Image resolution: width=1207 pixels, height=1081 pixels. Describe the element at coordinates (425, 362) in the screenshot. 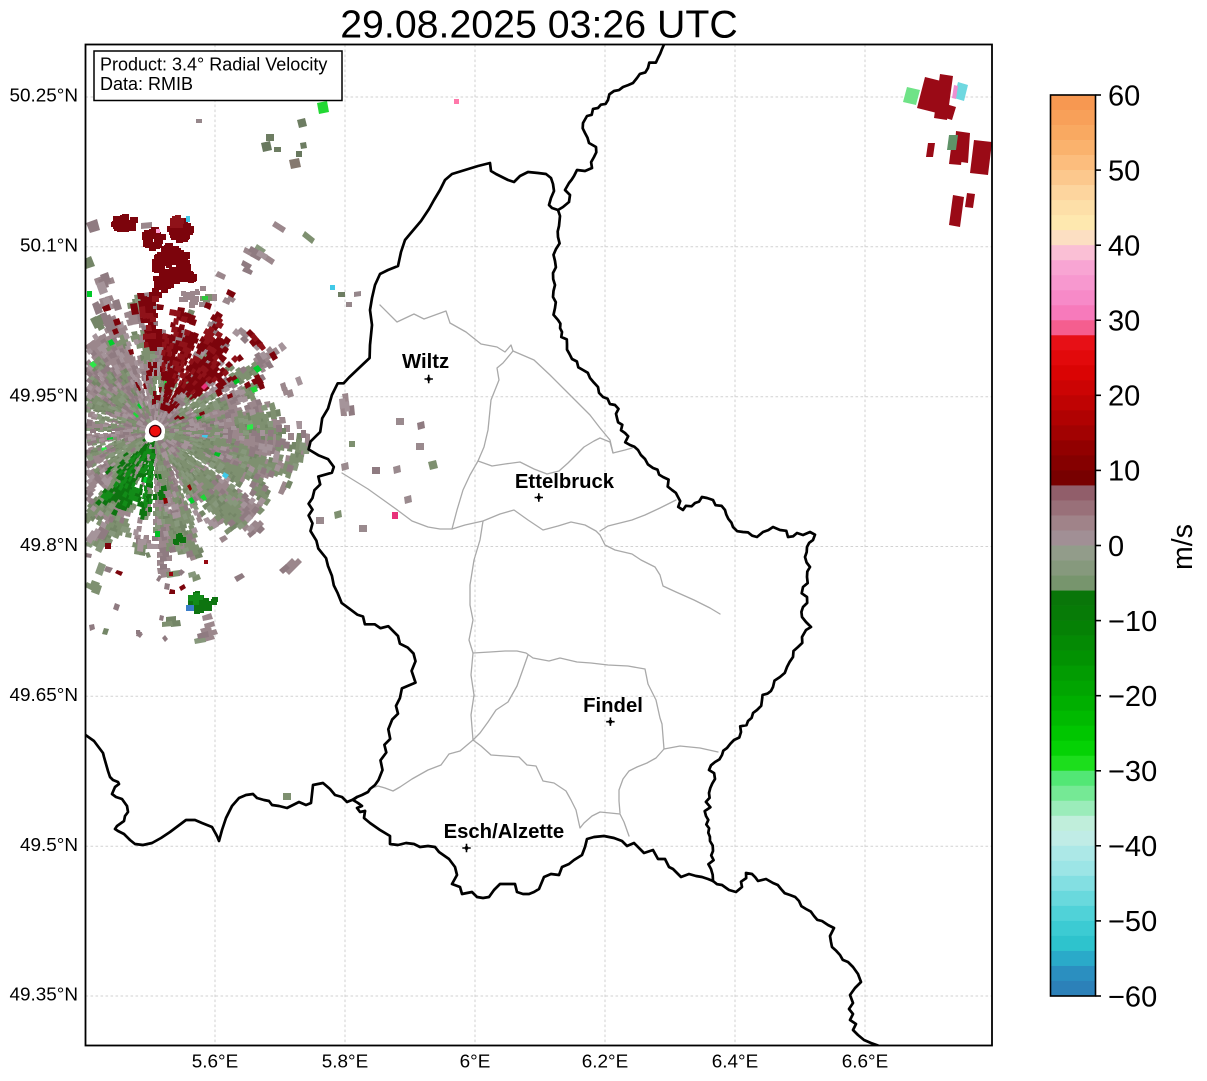

I see `svg-text: Wiltz` at that location.